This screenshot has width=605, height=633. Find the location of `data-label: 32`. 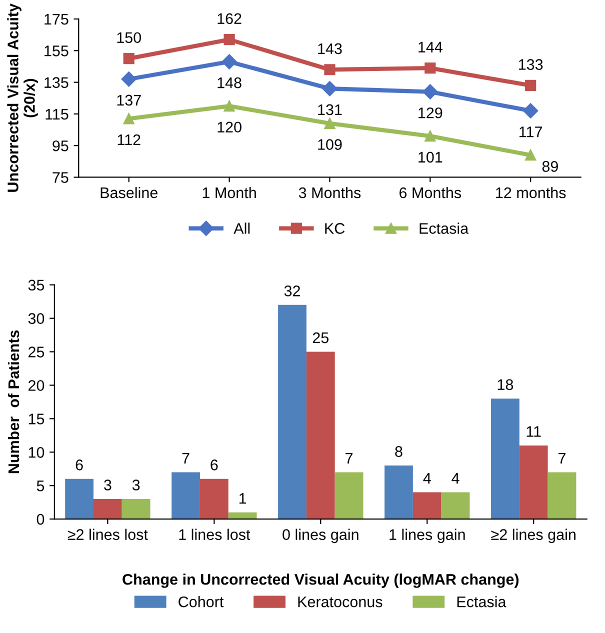

data-label: 32 is located at coordinates (292, 291).